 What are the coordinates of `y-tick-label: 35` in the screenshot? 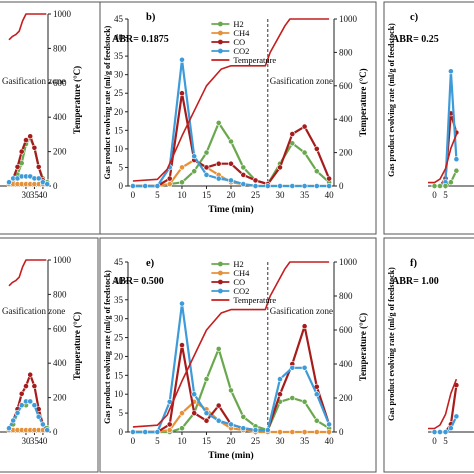 It's located at (119, 56).